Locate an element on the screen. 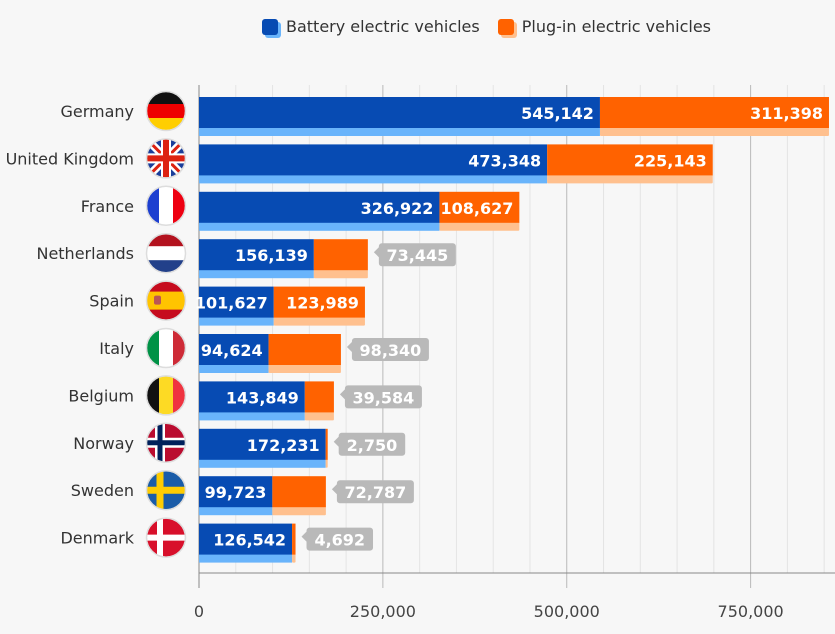  bev-value-label: 545,142 is located at coordinates (557, 113).